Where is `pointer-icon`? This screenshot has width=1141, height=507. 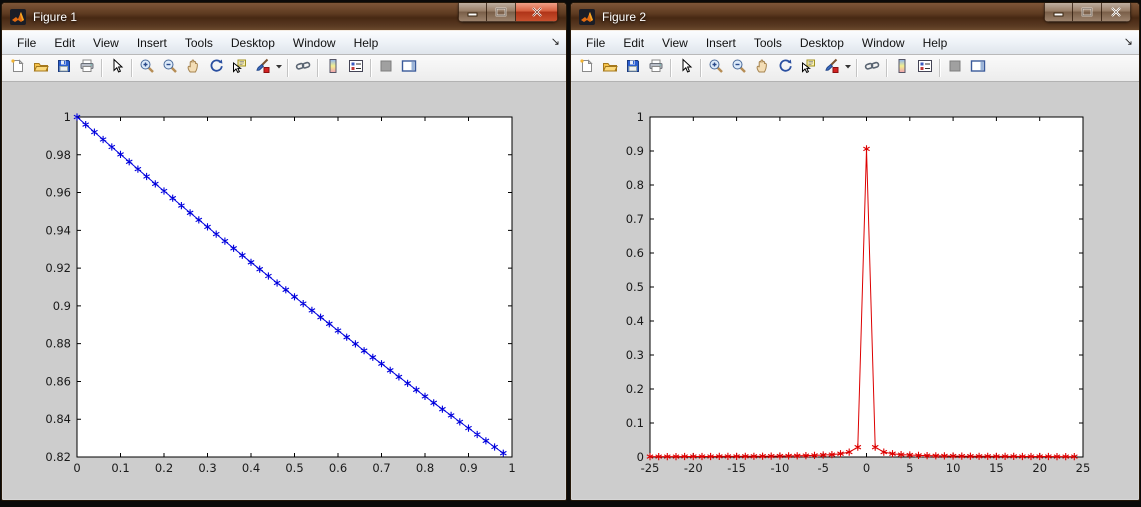 pointer-icon is located at coordinates (117, 68).